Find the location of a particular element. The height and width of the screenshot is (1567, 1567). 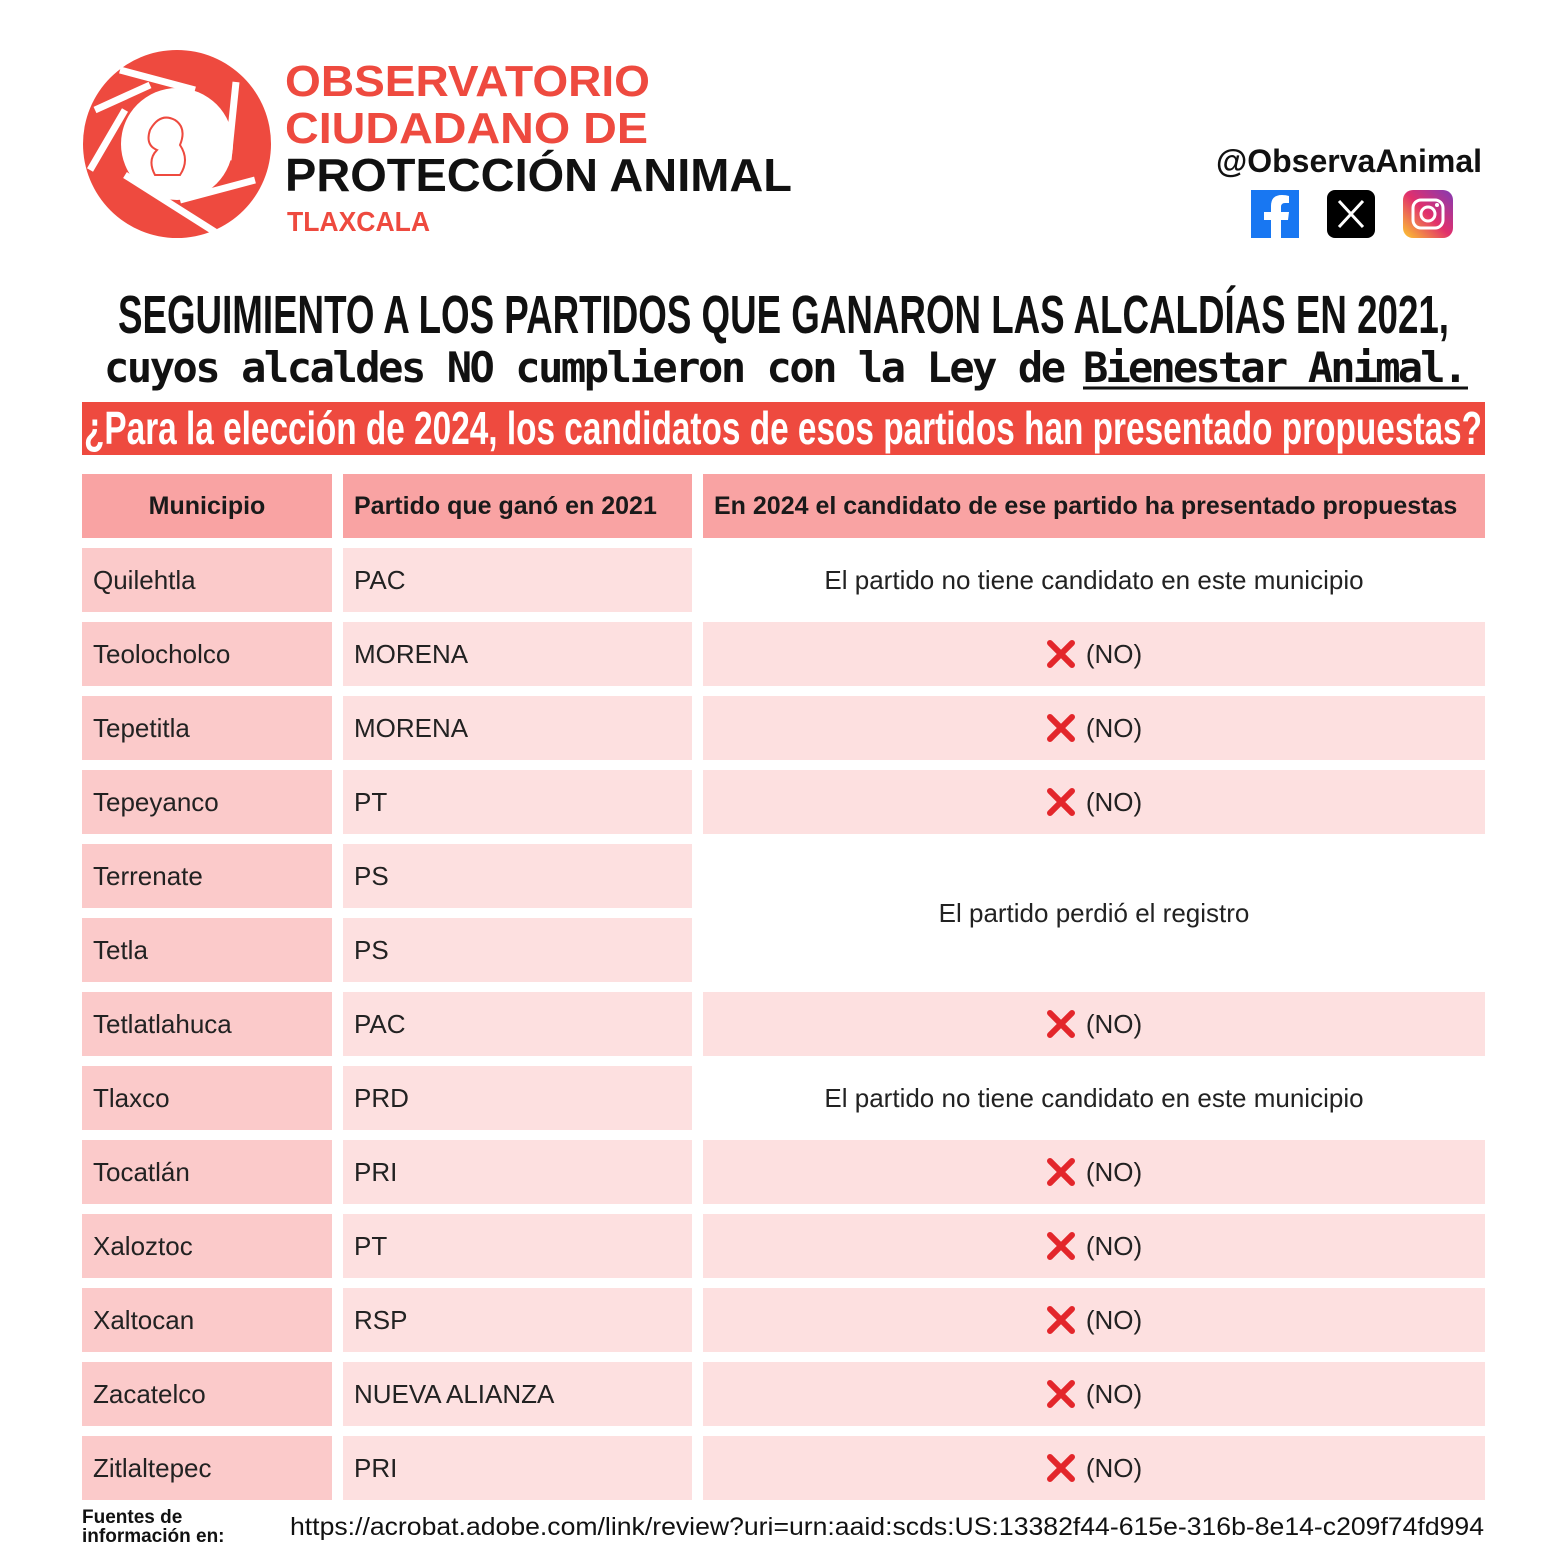

partido-cell: NUEVA ALIANZA is located at coordinates (517, 1394).